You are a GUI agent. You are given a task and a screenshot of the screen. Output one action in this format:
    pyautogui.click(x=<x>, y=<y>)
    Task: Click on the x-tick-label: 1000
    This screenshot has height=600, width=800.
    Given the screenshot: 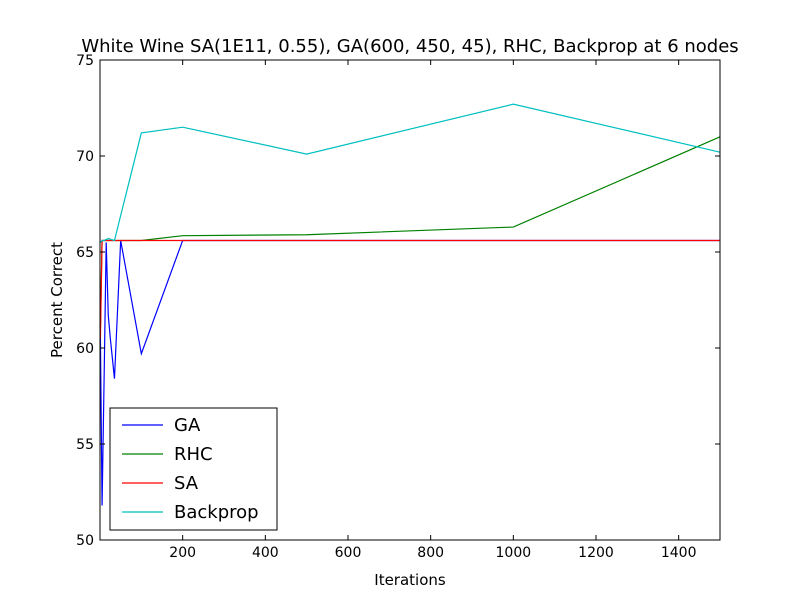 What is the action you would take?
    pyautogui.click(x=514, y=553)
    